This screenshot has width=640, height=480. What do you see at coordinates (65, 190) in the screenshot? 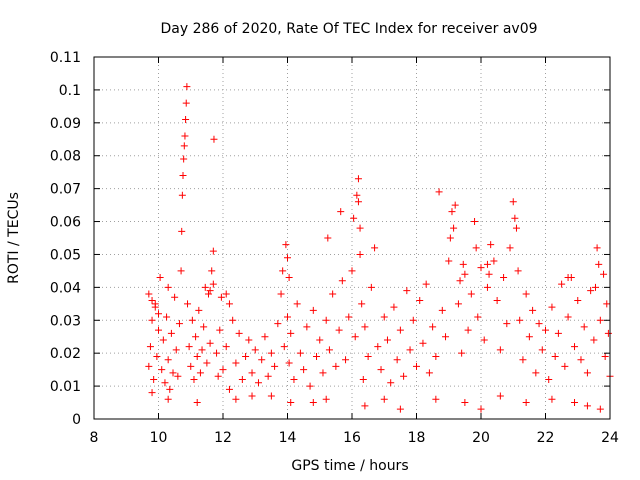
I see `y-tick-label: 0.07` at bounding box center [65, 190].